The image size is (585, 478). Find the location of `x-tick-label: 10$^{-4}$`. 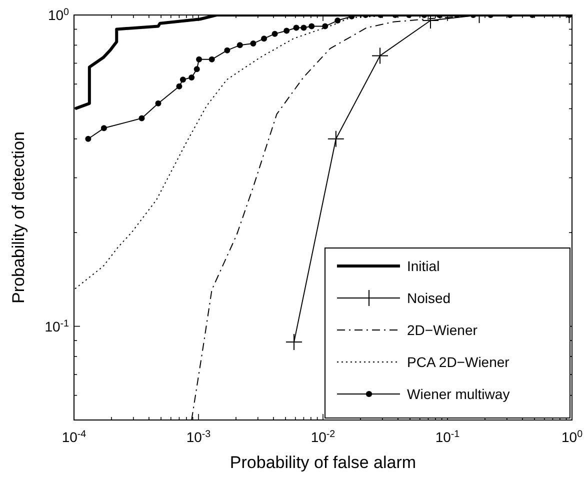

x-tick-label: 10$^{-4}$ is located at coordinates (74, 436).